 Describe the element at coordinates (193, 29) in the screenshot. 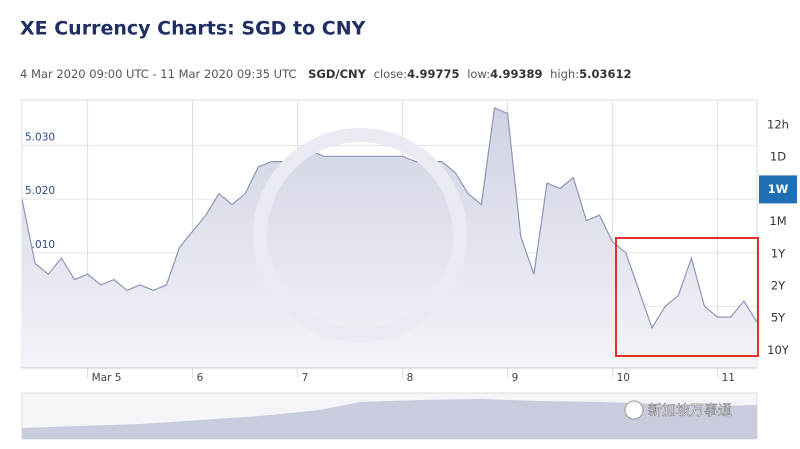

I see `title: XE Currency Charts: SGD to CNY` at that location.